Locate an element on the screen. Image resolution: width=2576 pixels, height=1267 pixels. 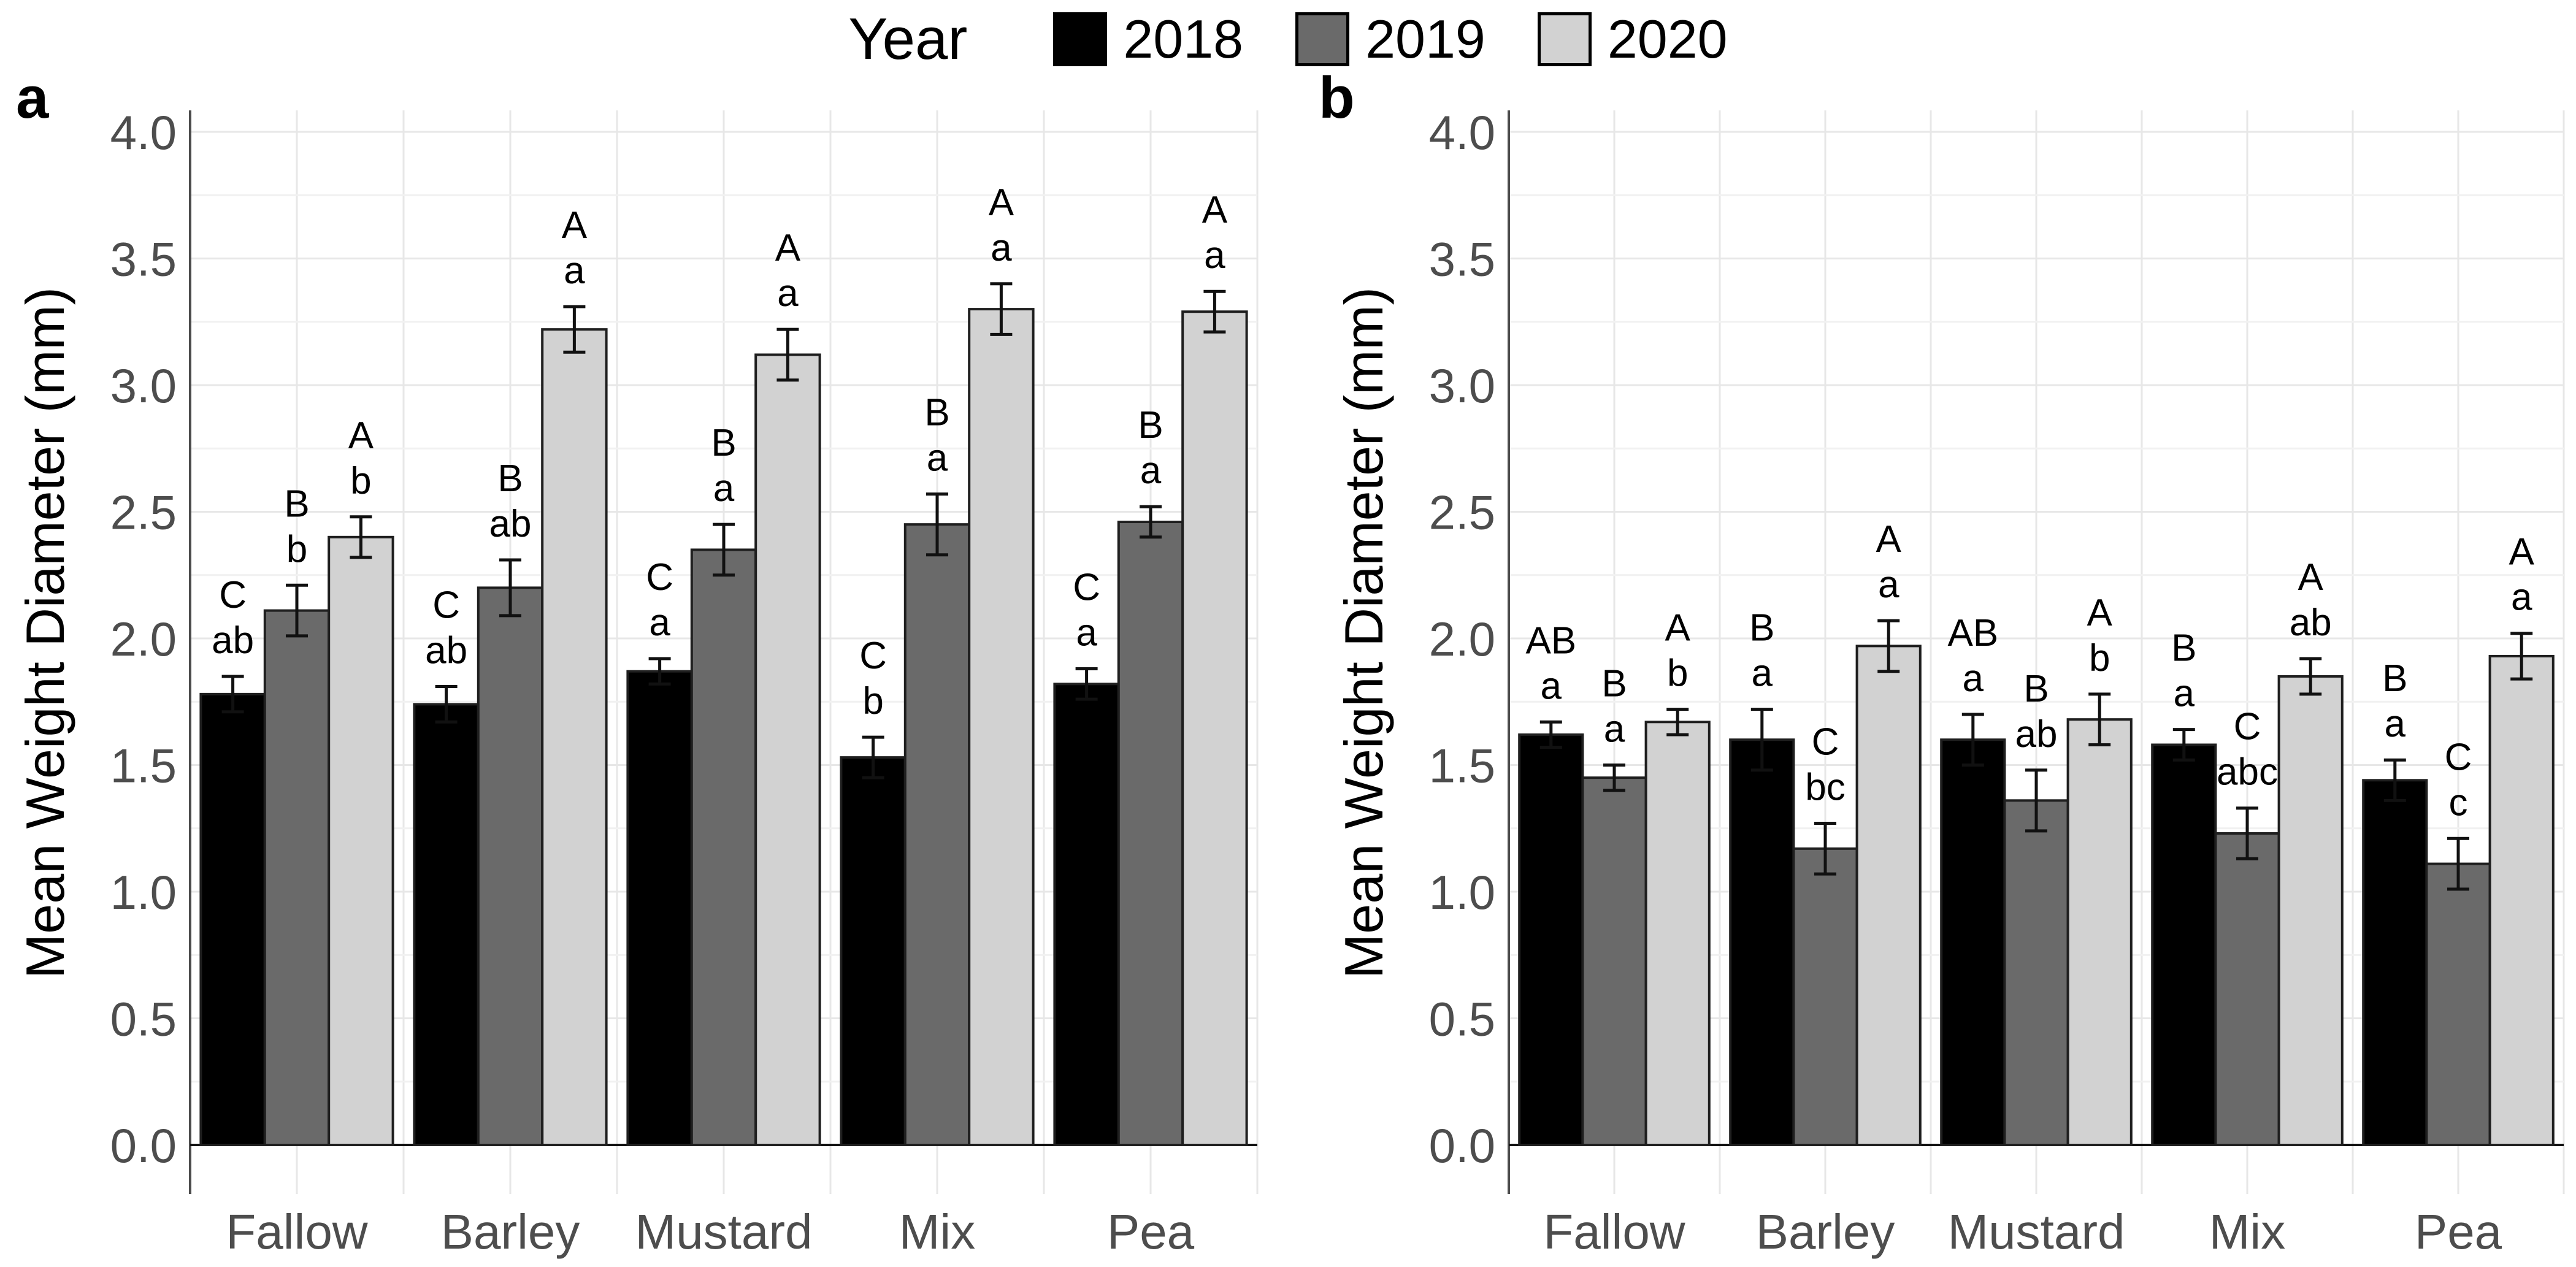
y-axis-title-panel-b: Mean Weight Diameter (mm) is located at coordinates (1363, 633).